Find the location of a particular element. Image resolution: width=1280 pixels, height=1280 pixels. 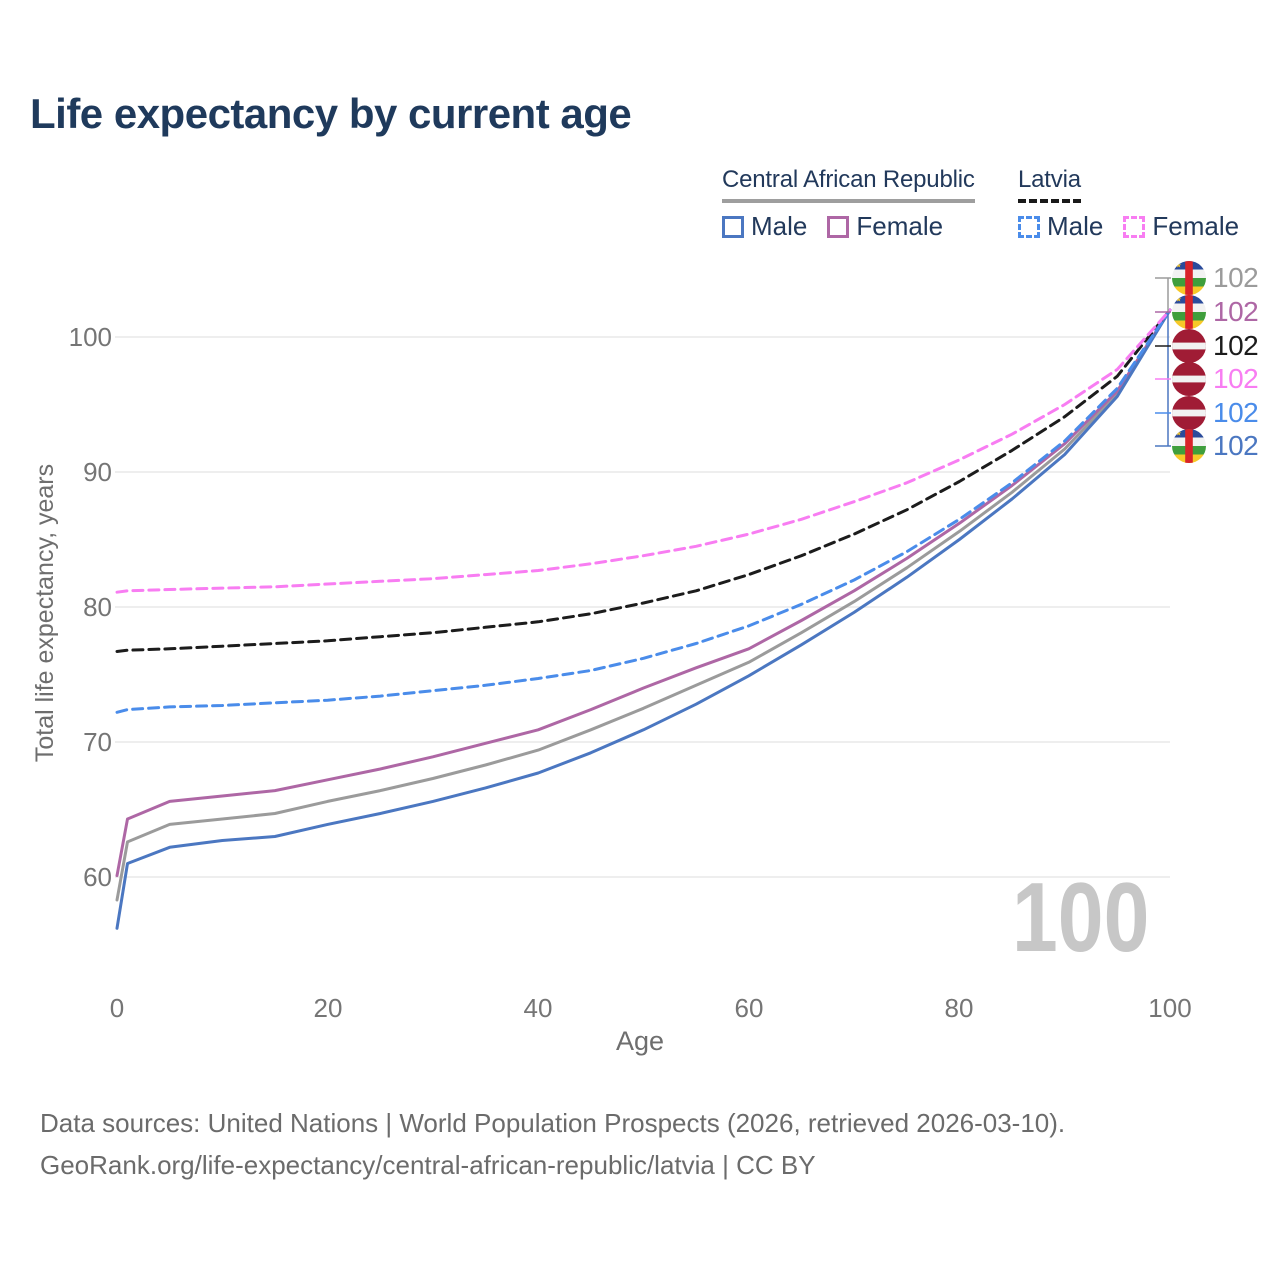

x-tick-20: 20 is located at coordinates (328, 1008).